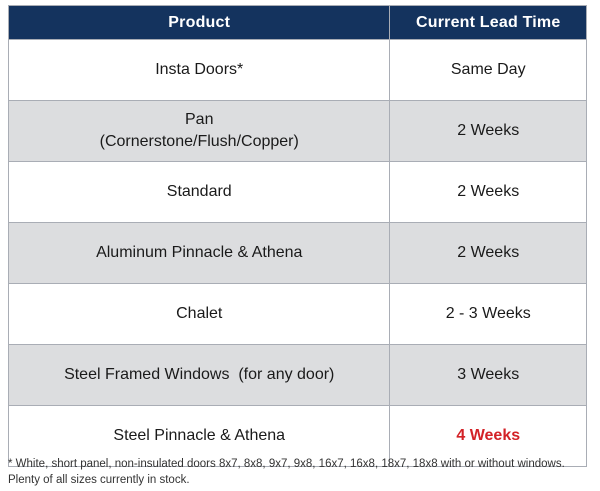  I want to click on lead-time-cell: 3 Weeks, so click(488, 375).